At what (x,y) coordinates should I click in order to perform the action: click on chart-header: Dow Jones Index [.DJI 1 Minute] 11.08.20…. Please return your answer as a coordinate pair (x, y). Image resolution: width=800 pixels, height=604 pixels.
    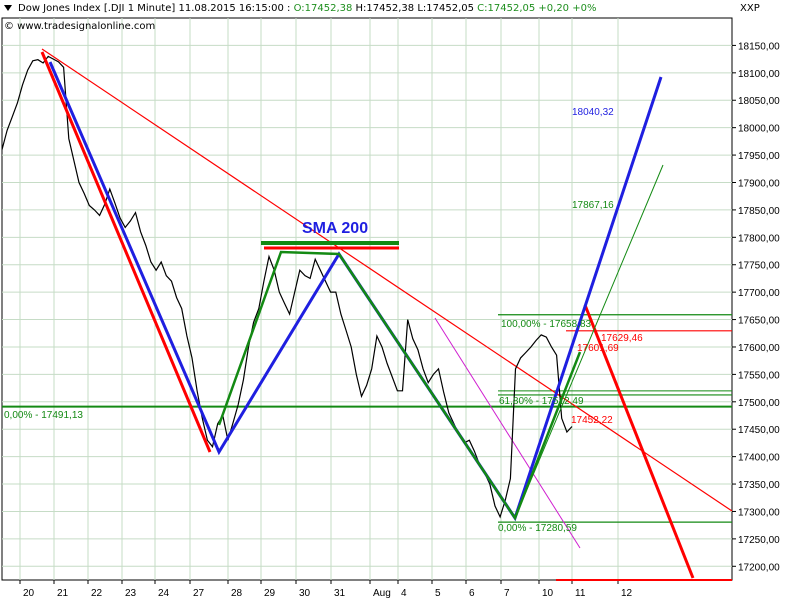
    Looking at the image, I should click on (400, 9).